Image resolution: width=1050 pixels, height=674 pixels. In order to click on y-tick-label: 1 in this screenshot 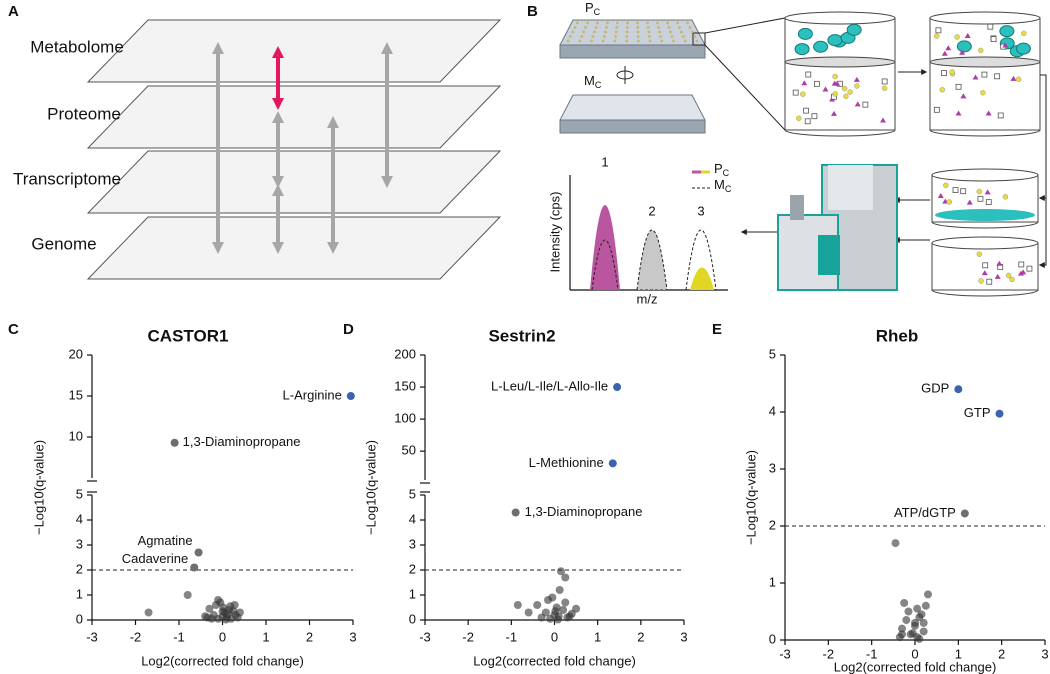, I will do `click(79, 593)`.